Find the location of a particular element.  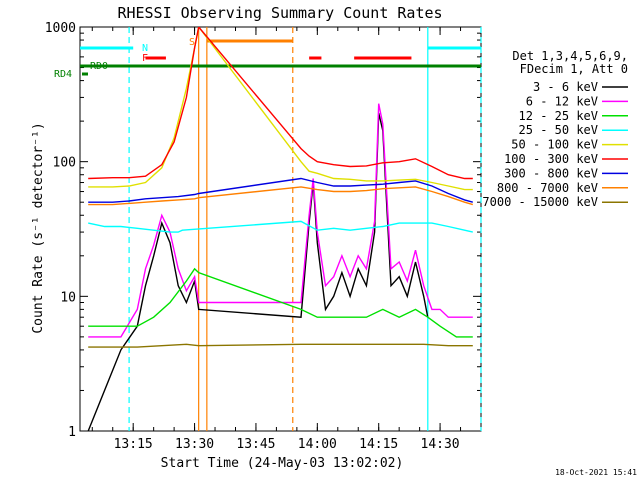

legend-label: 300 - 800 keV is located at coordinates (551, 173).